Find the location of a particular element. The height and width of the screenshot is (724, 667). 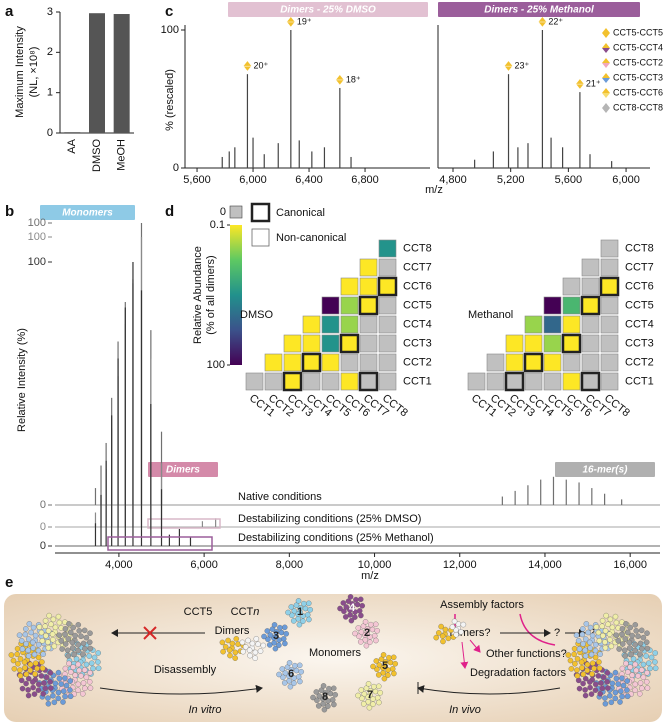

legend-label: Native conditions is located at coordinates (280, 497).